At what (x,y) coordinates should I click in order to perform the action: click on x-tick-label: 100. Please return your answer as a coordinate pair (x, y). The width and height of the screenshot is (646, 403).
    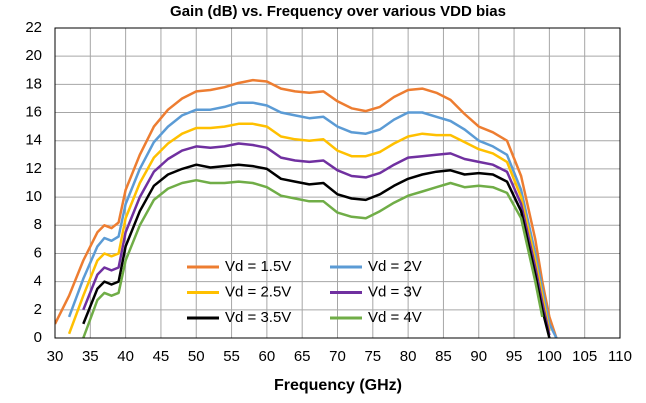
    Looking at the image, I should click on (549, 356).